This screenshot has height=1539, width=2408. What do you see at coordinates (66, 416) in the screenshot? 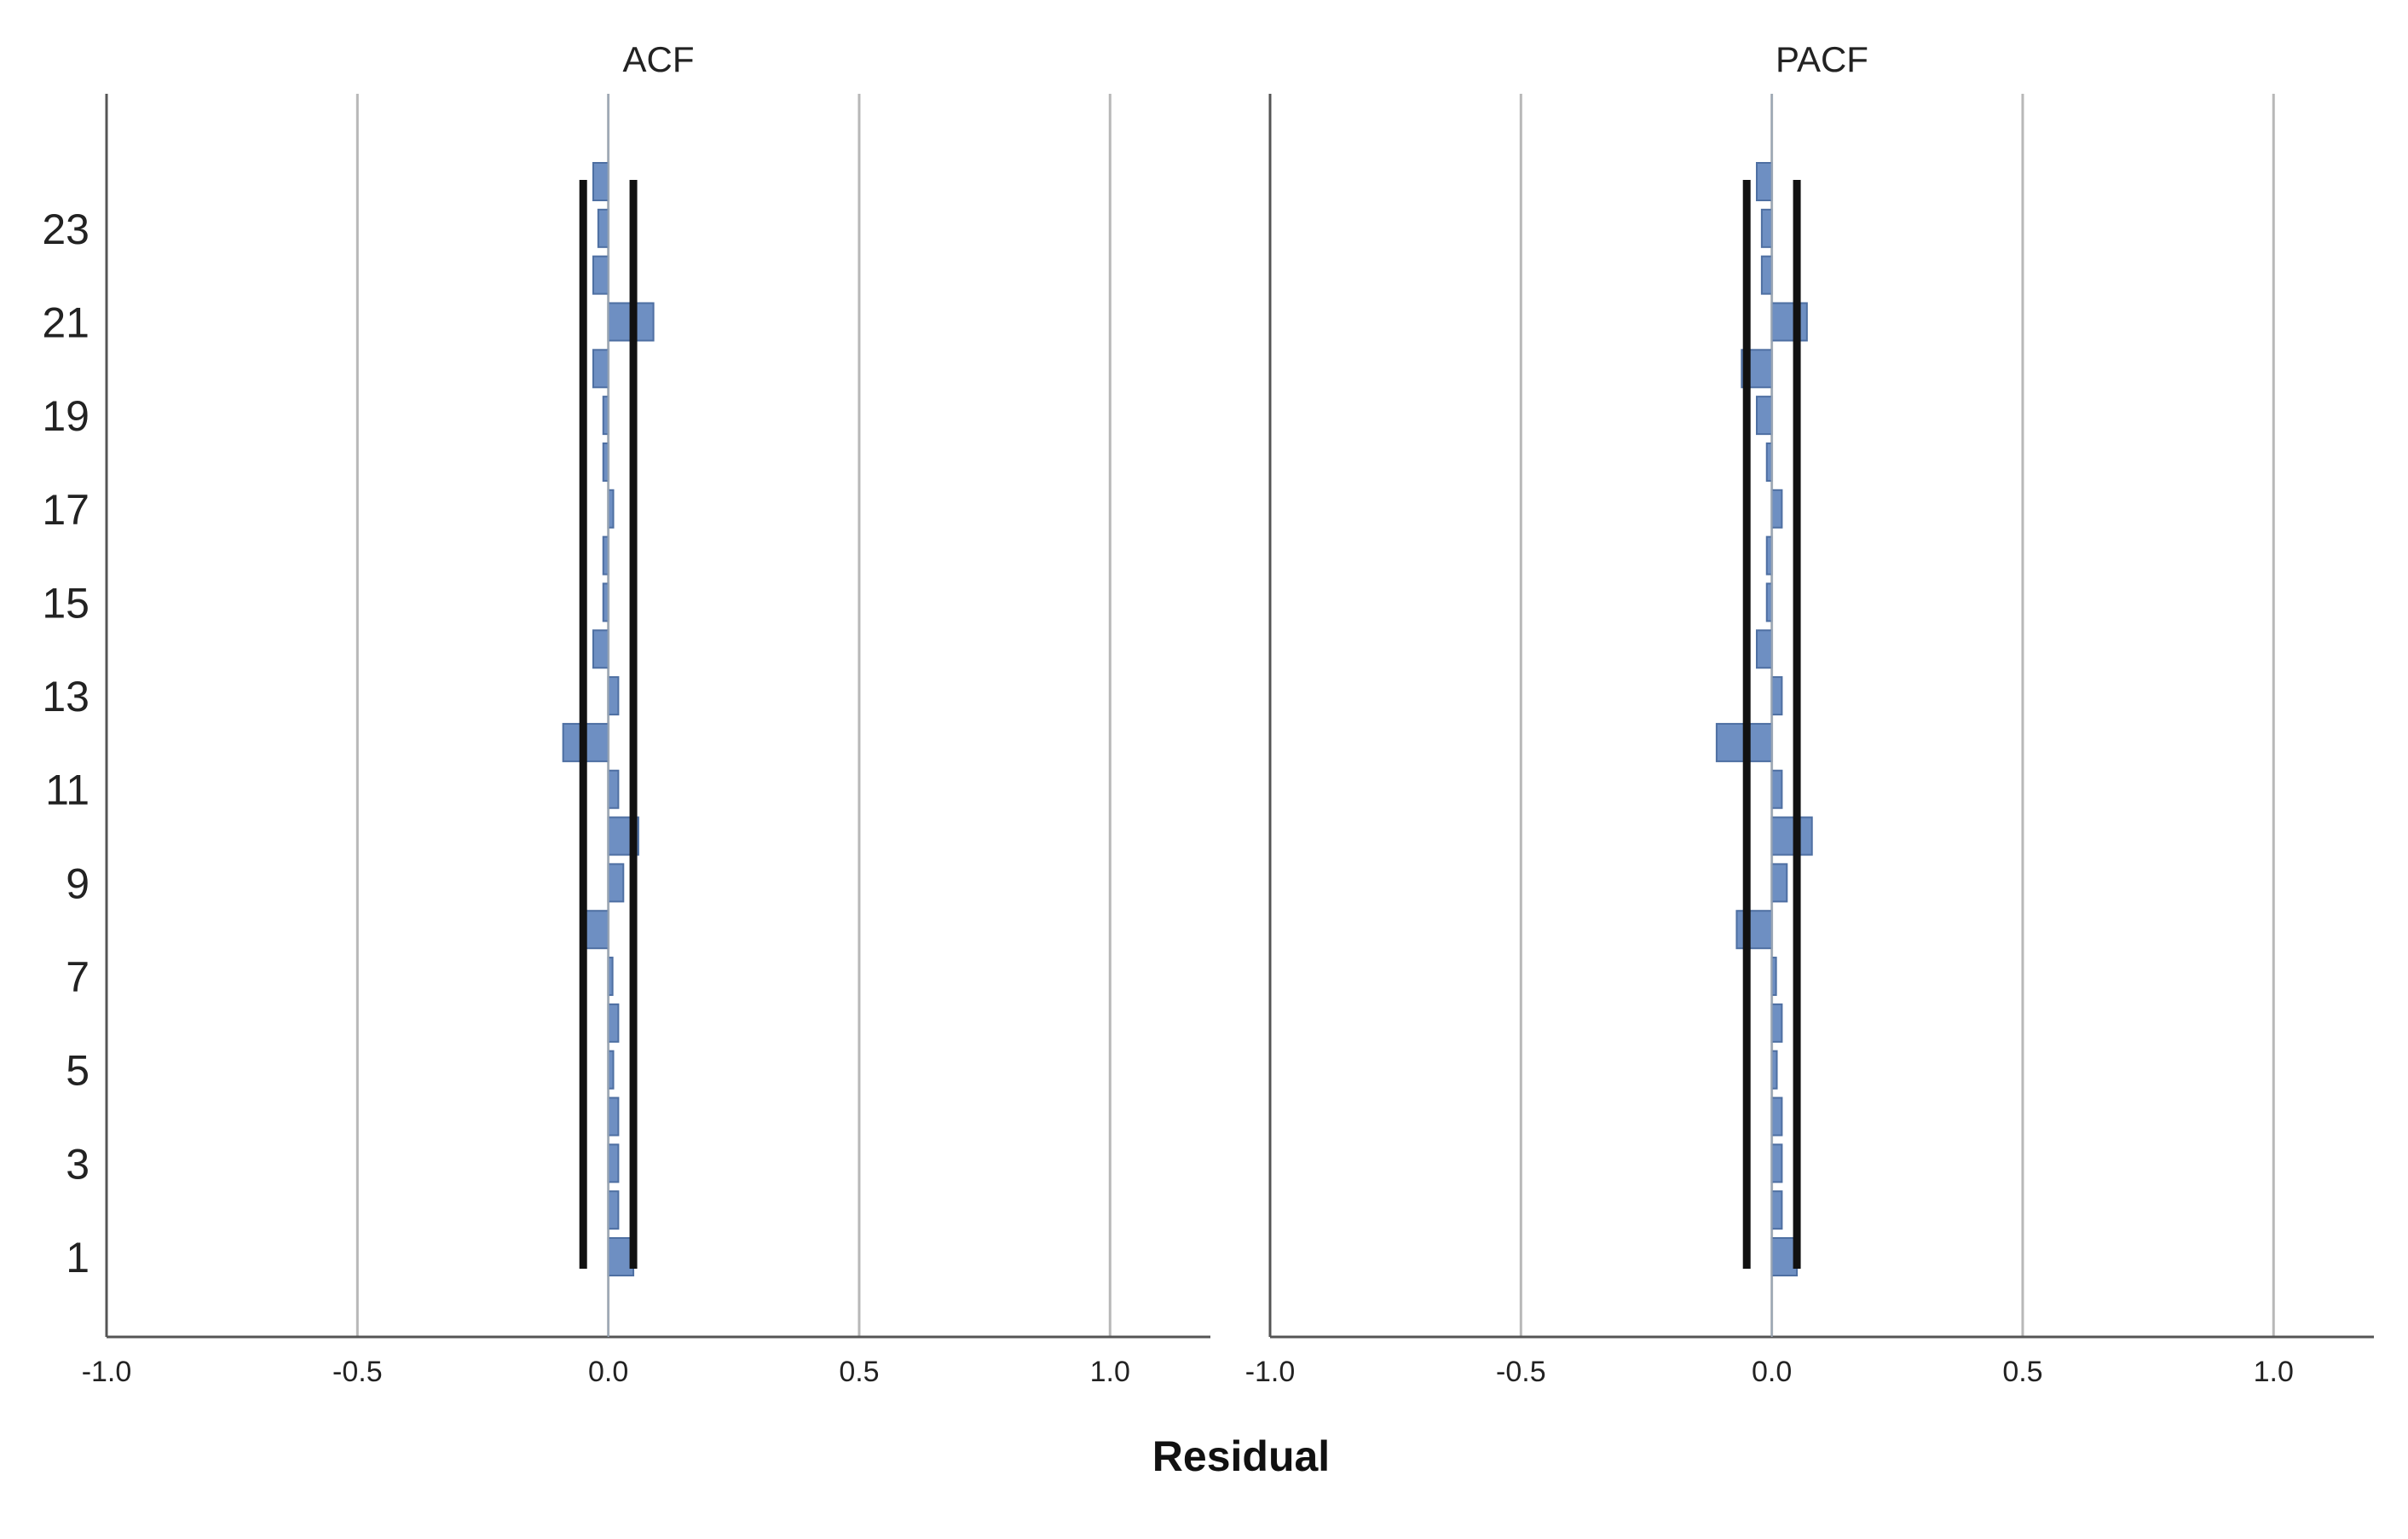
I see `y-tick-label: 19` at bounding box center [66, 416].